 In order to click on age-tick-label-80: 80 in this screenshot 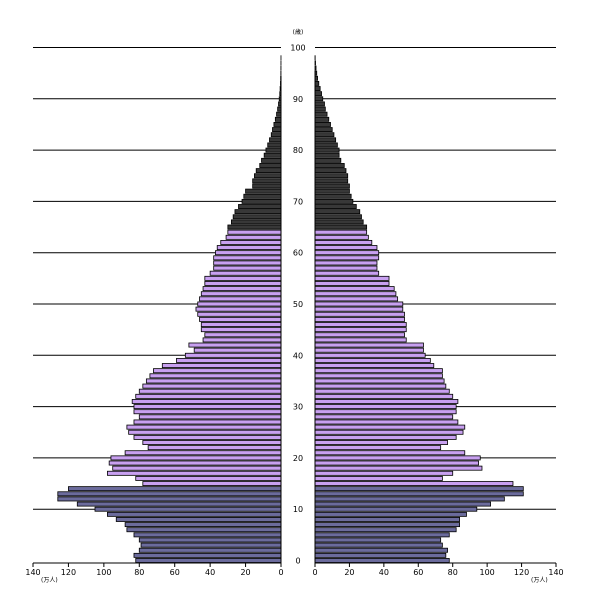, I will do `click(298, 150)`.